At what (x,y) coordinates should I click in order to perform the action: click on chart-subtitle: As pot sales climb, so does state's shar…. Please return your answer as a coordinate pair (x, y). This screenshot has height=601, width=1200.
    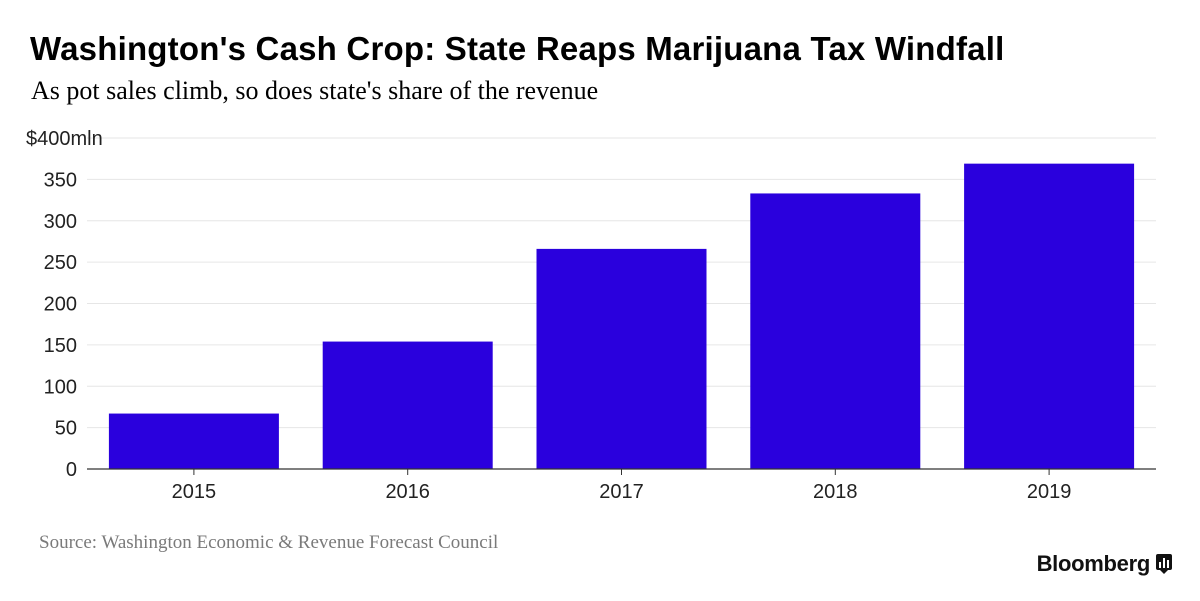
    Looking at the image, I should click on (315, 90).